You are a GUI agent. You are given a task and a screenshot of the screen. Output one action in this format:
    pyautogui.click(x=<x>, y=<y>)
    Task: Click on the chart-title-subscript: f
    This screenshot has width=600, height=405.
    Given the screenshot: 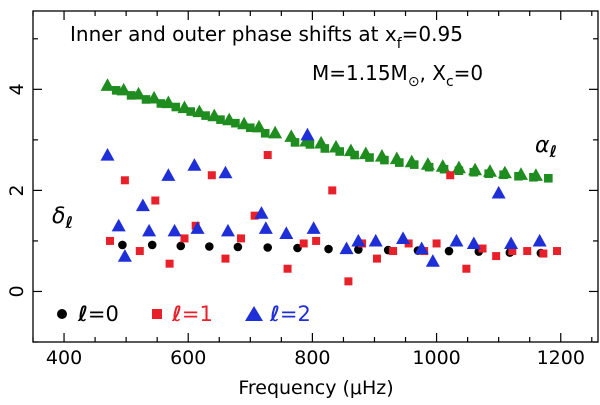 What is the action you would take?
    pyautogui.click(x=400, y=44)
    